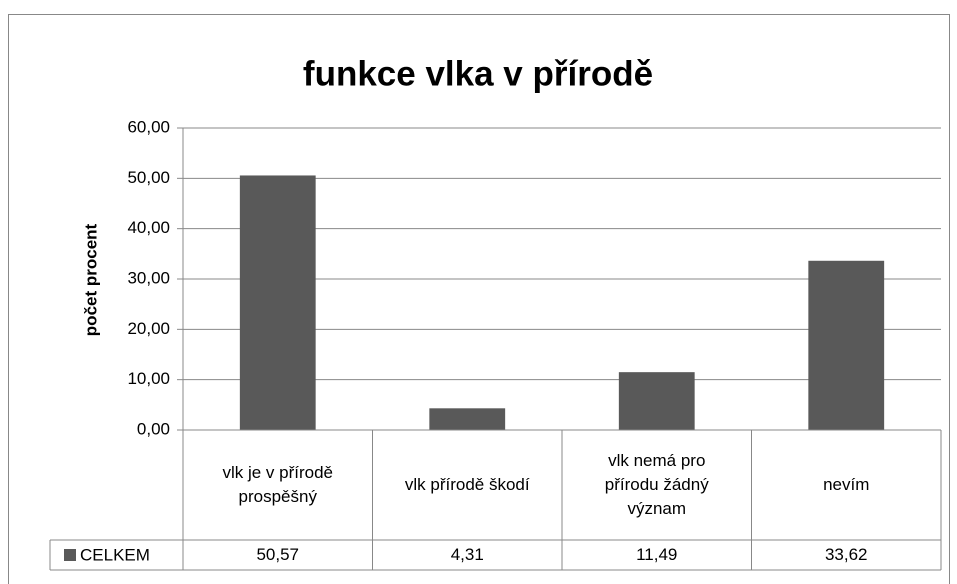  What do you see at coordinates (148, 177) in the screenshot?
I see `y-tick-label: 50,00` at bounding box center [148, 177].